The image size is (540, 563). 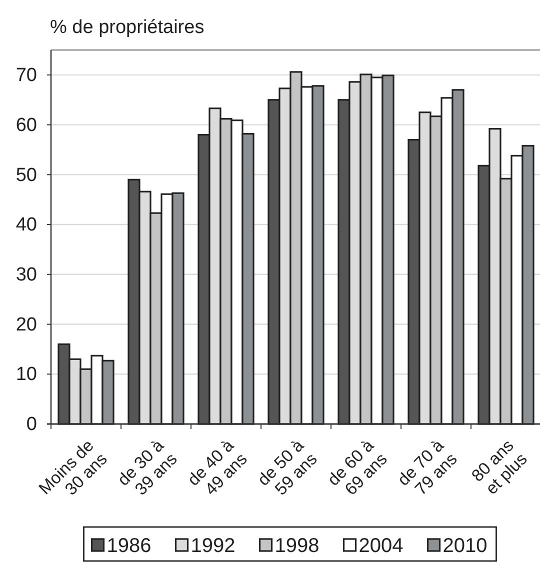 I want to click on legend-label: 2004, so click(x=381, y=546).